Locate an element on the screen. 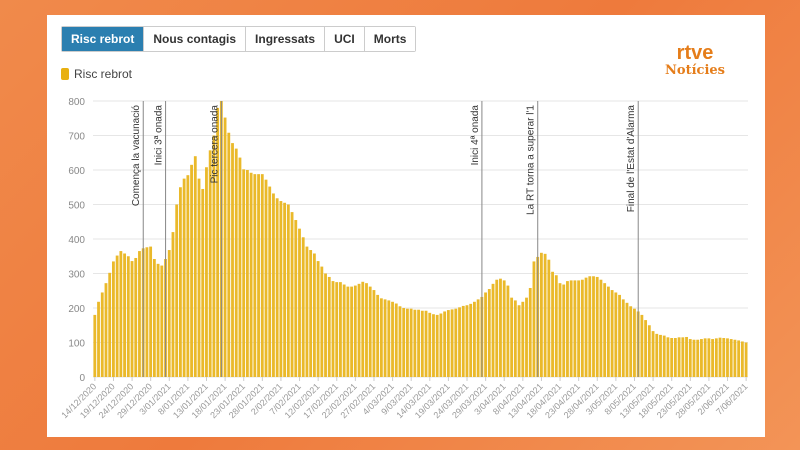  tab-morts: Morts is located at coordinates (390, 39).